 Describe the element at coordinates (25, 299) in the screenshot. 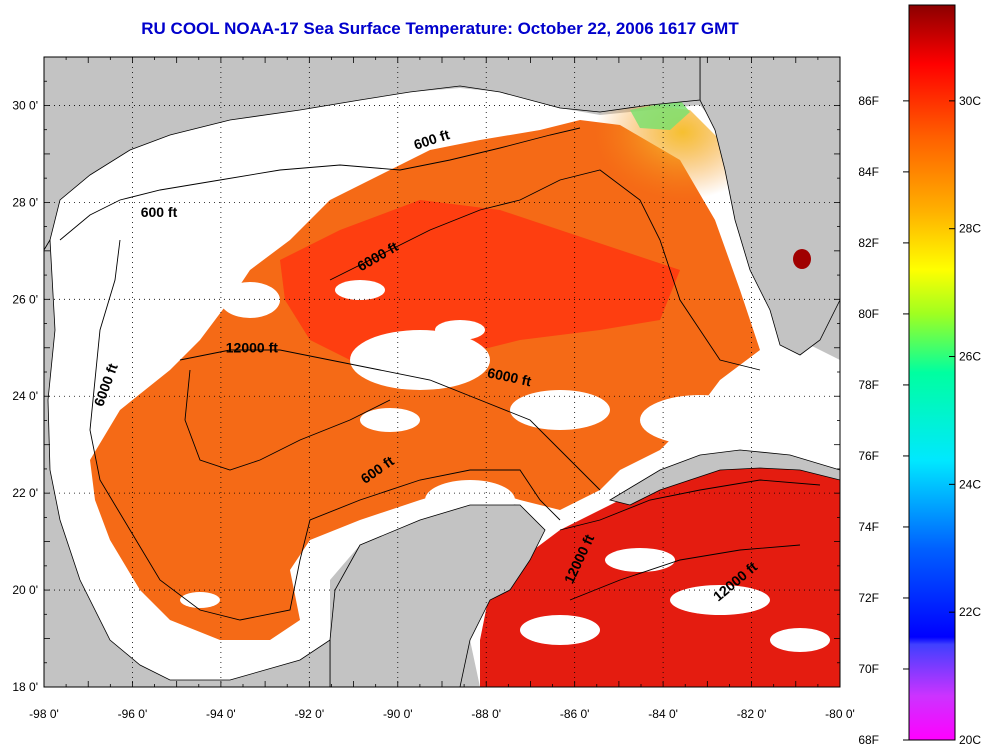

I see `y-tick-label: 26 0'` at that location.